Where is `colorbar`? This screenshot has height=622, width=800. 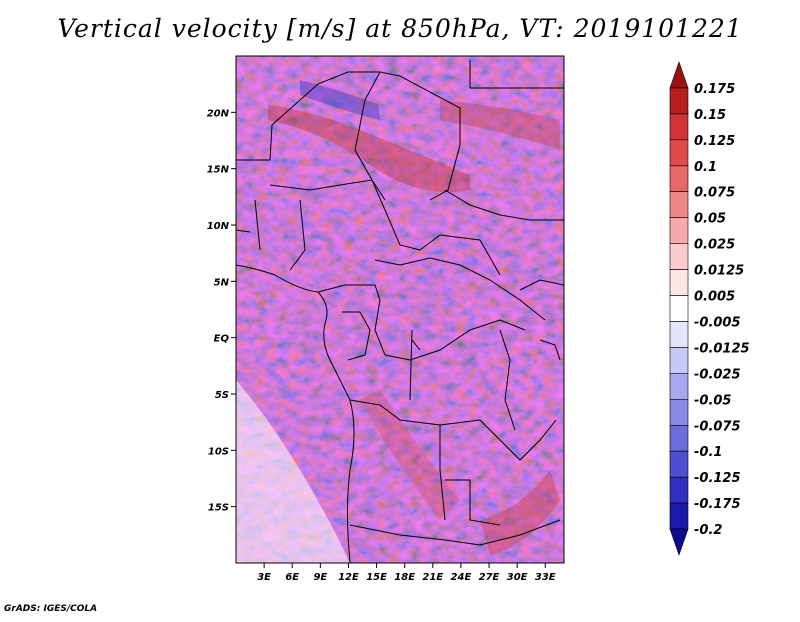
colorbar is located at coordinates (679, 308).